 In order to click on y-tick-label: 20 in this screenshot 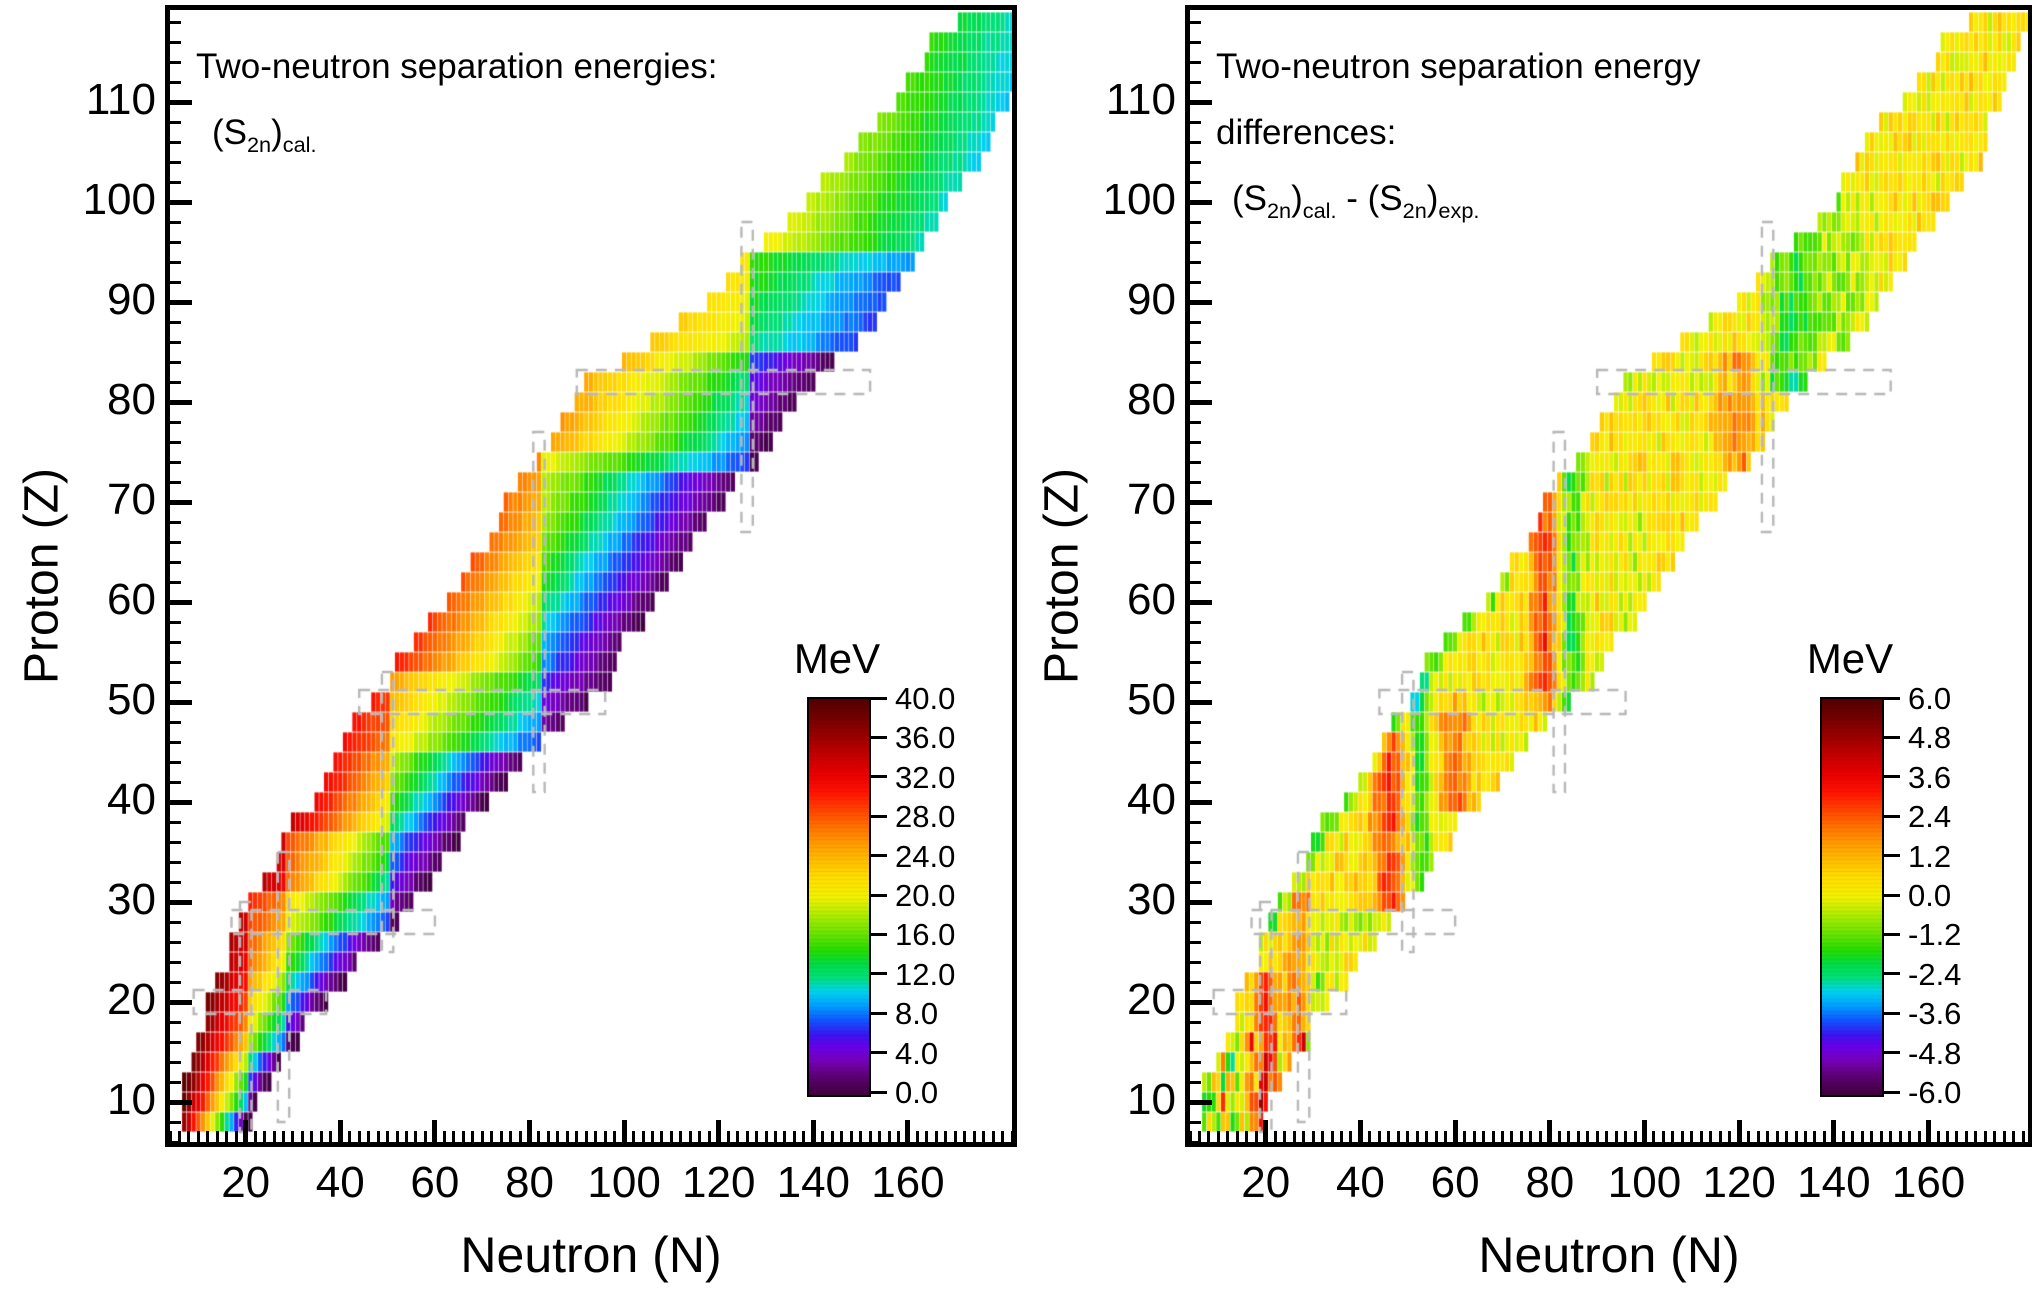, I will do `click(1151, 999)`.